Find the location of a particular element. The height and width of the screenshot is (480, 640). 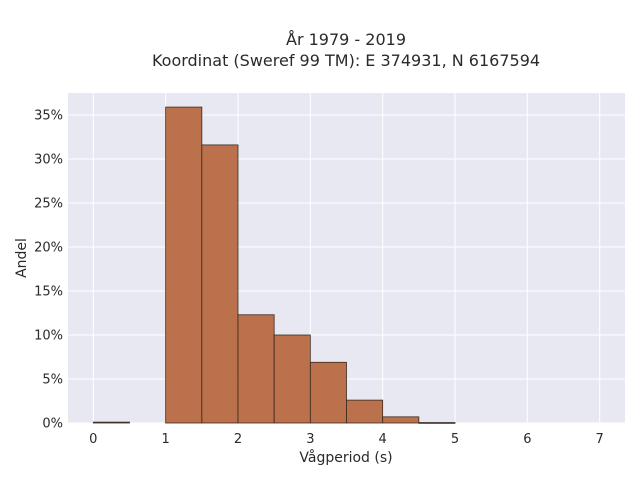

x-axis-ticks: 0 1 2 3 4 5 6 7 is located at coordinates (346, 439).